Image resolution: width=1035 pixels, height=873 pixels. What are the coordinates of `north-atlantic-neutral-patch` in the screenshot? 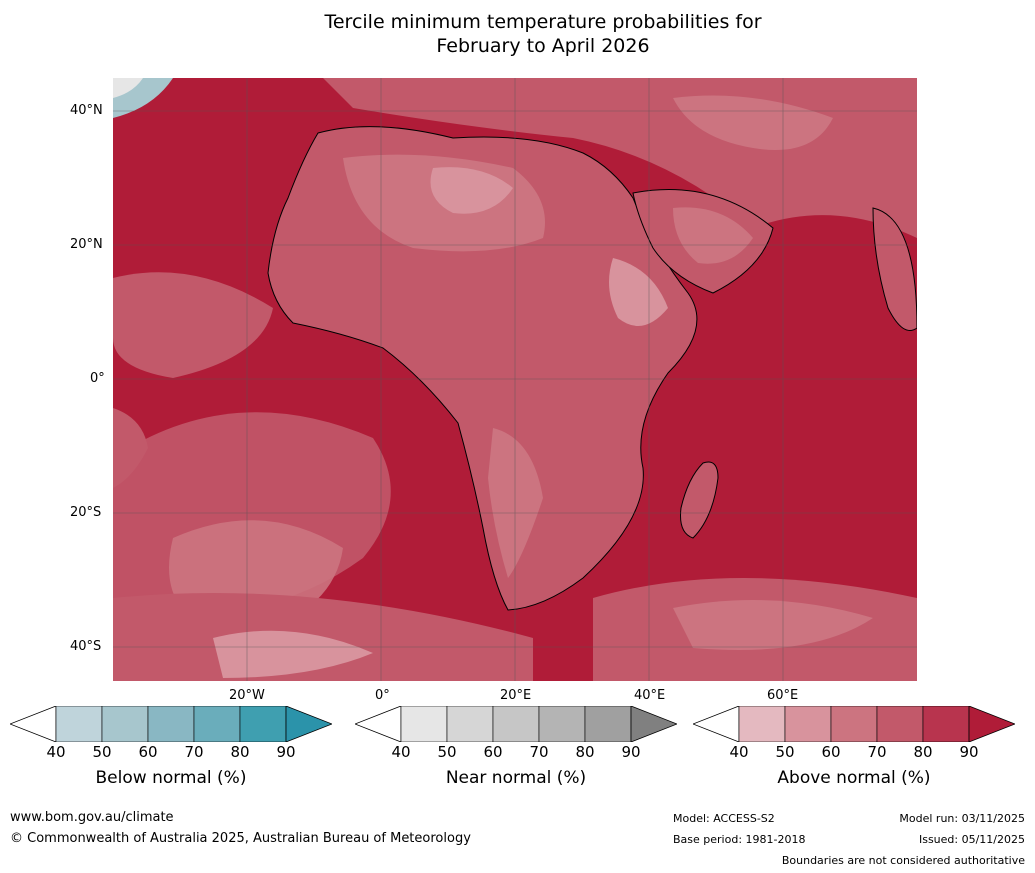 It's located at (128, 88).